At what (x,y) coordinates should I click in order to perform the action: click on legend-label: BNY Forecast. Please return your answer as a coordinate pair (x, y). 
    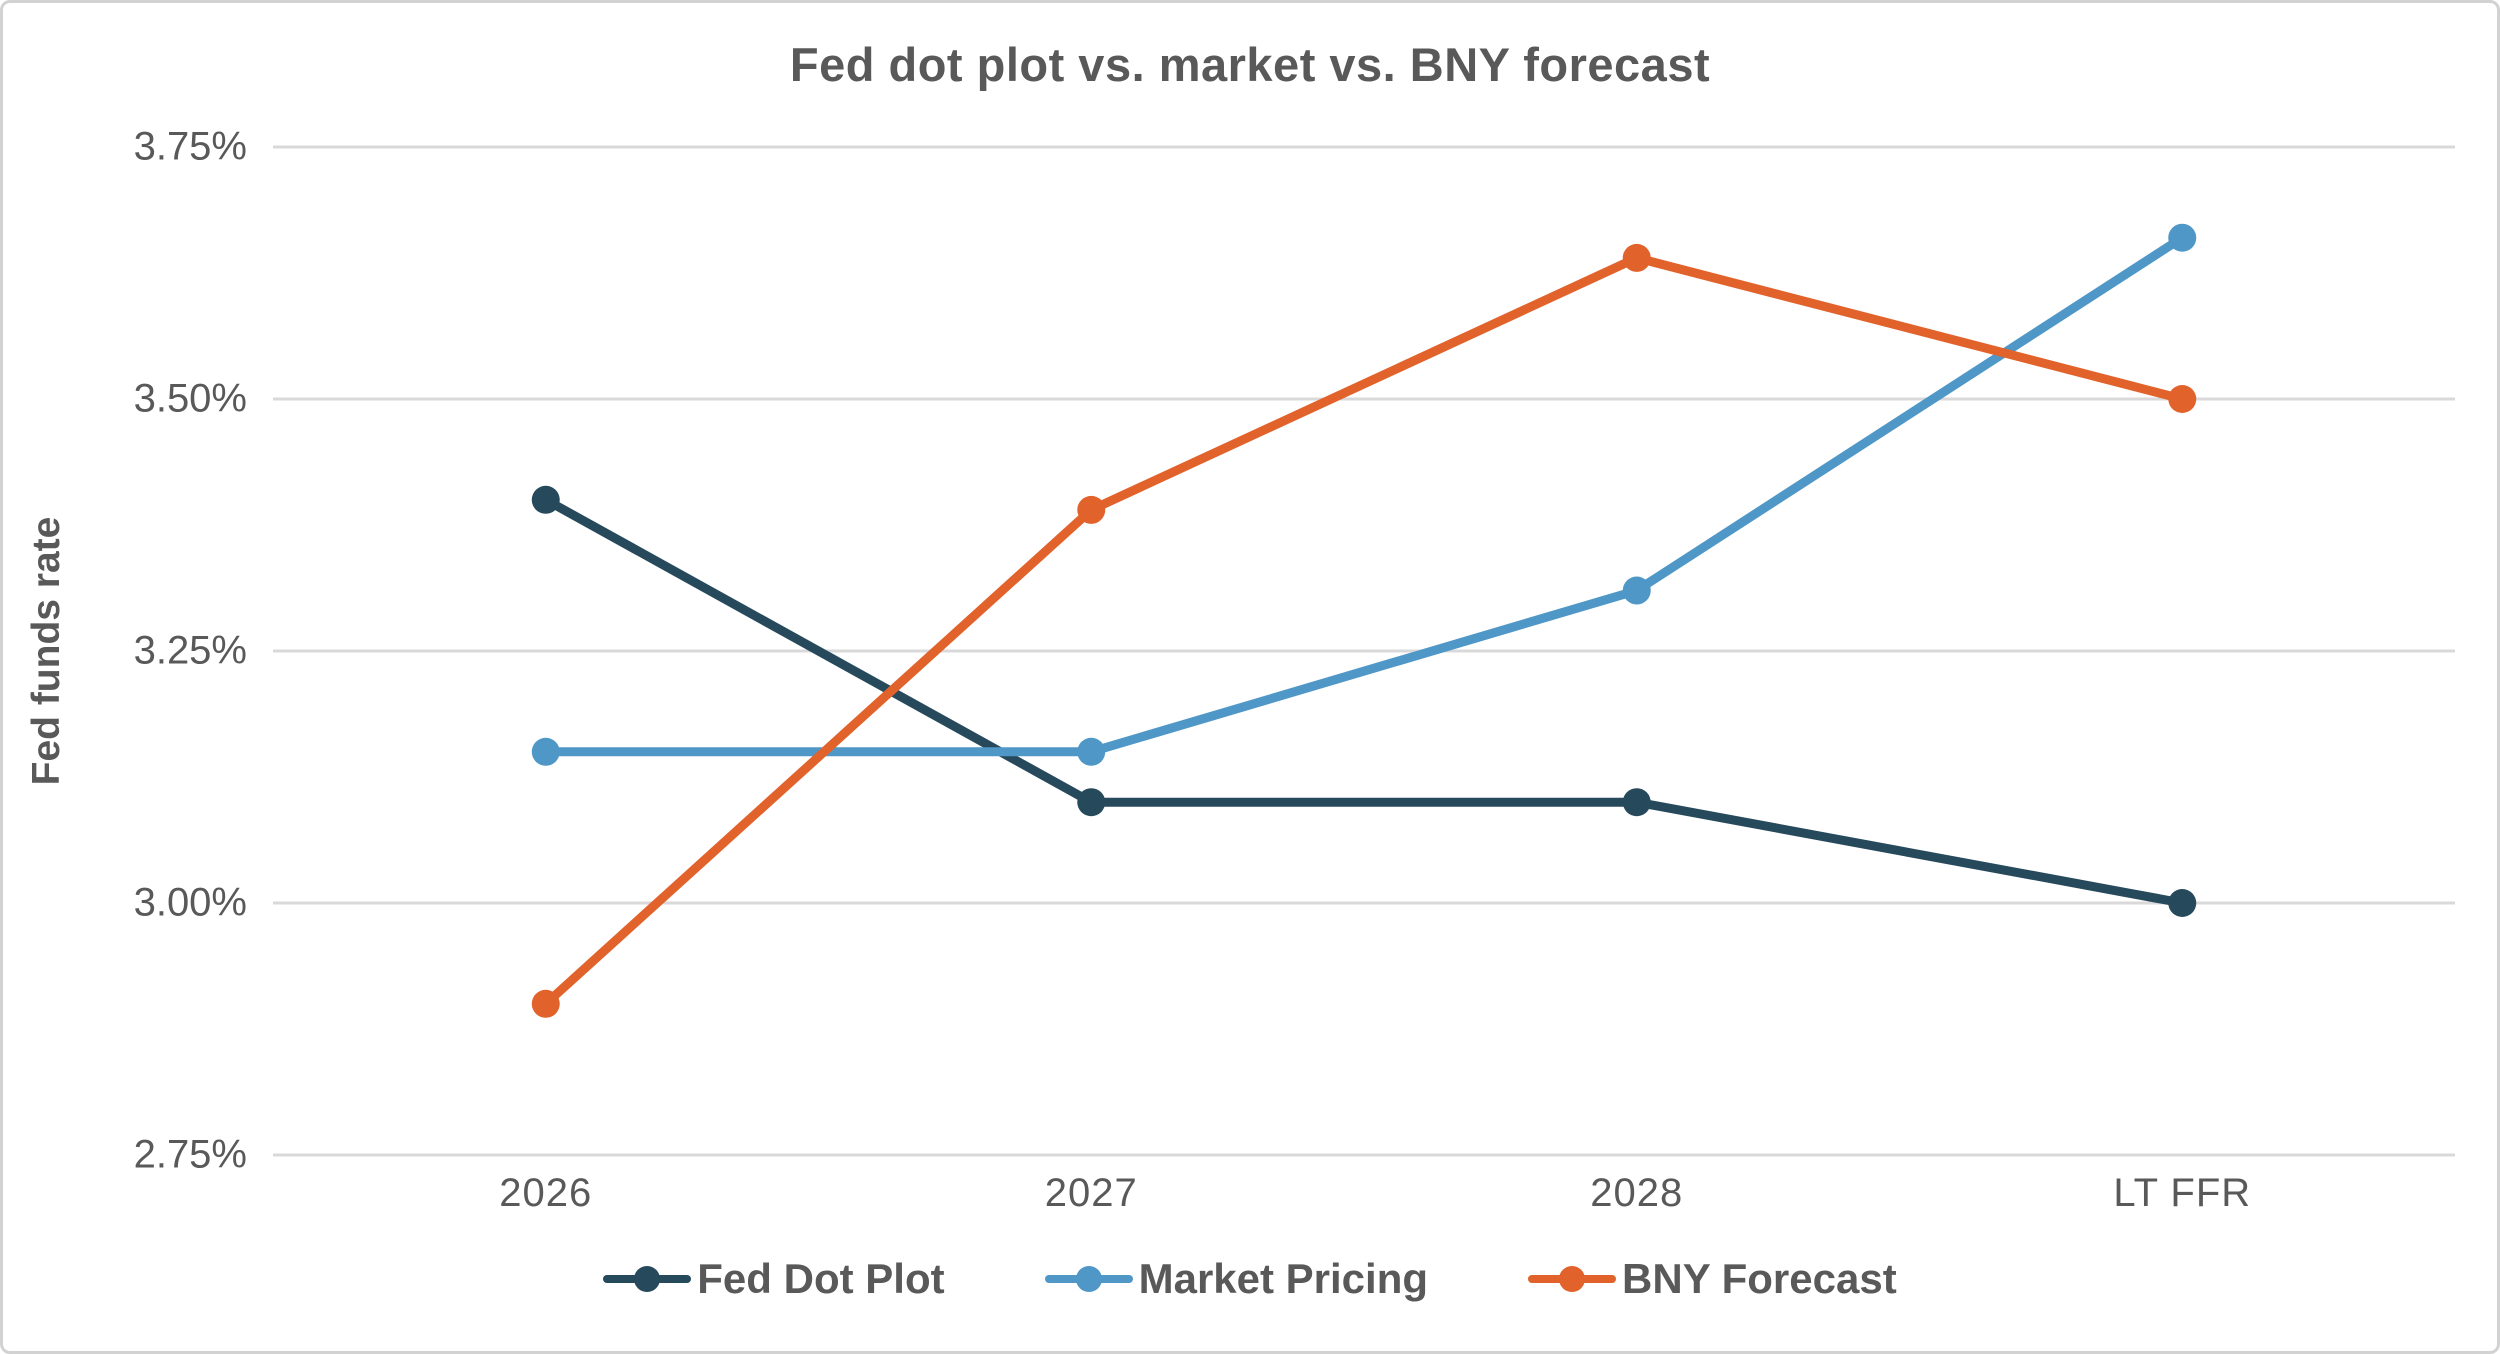
    Looking at the image, I should click on (1759, 1278).